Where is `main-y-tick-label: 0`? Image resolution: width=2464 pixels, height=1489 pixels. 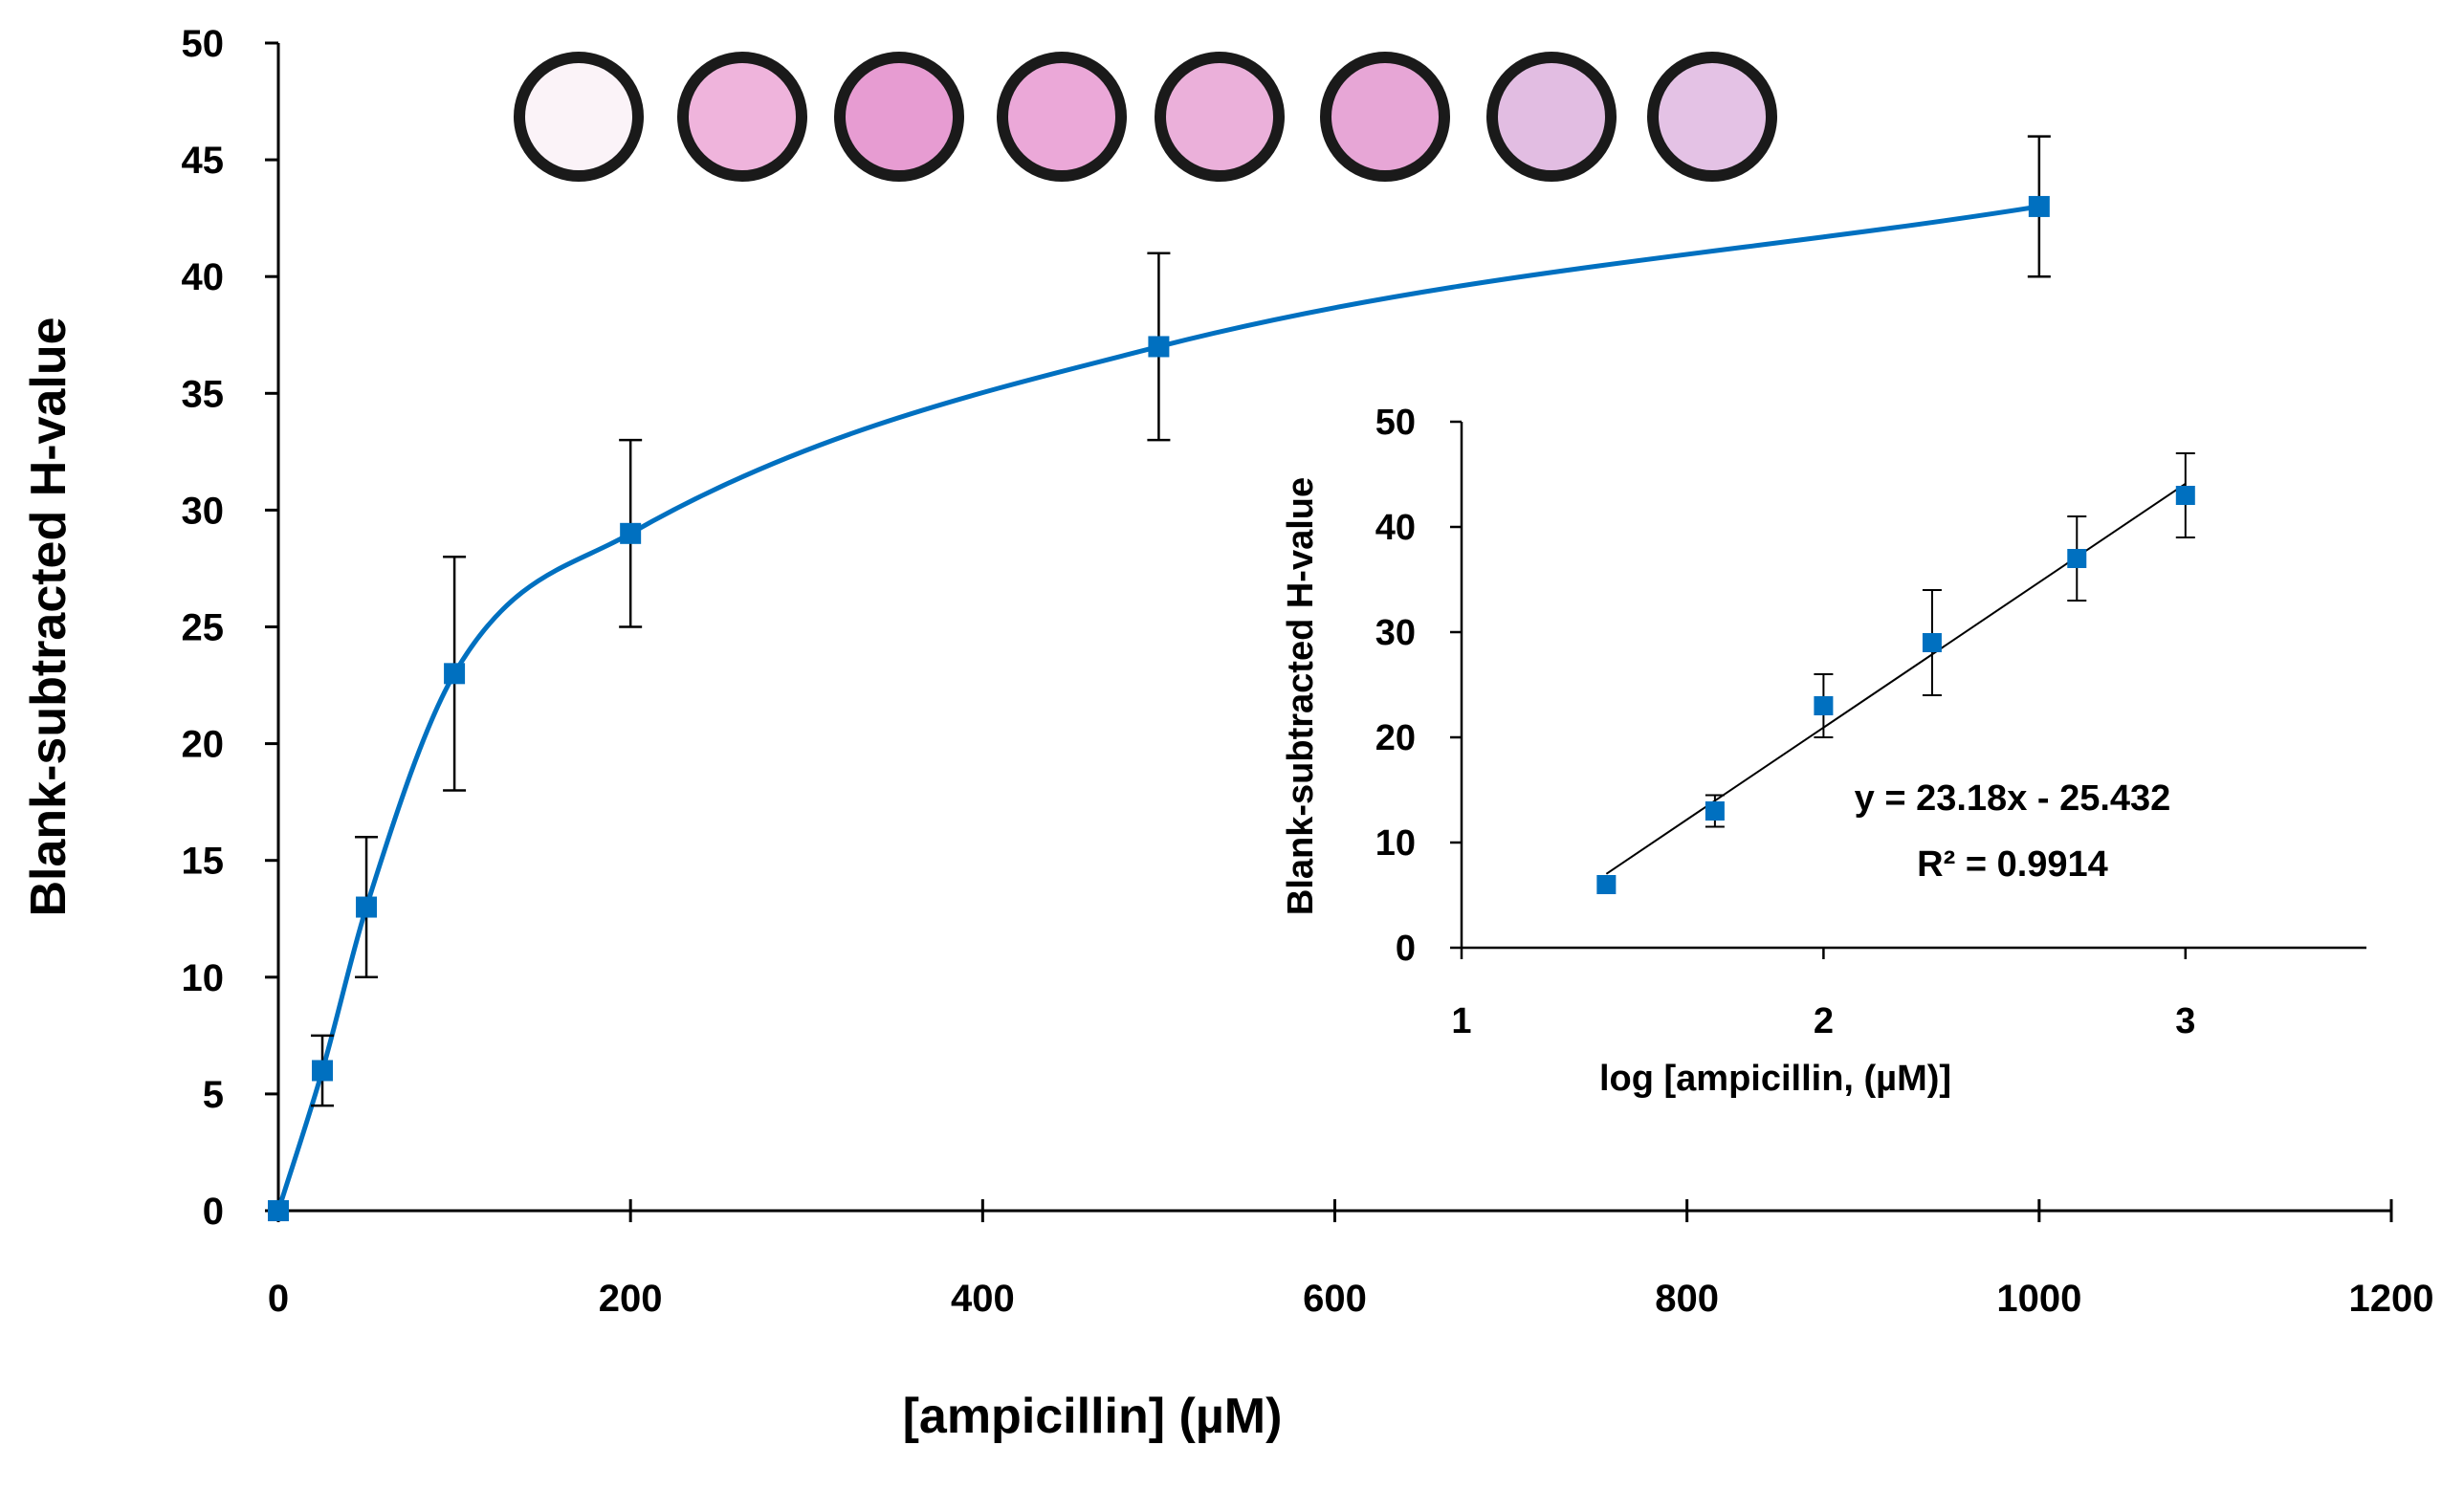
main-y-tick-label: 0 is located at coordinates (213, 1212).